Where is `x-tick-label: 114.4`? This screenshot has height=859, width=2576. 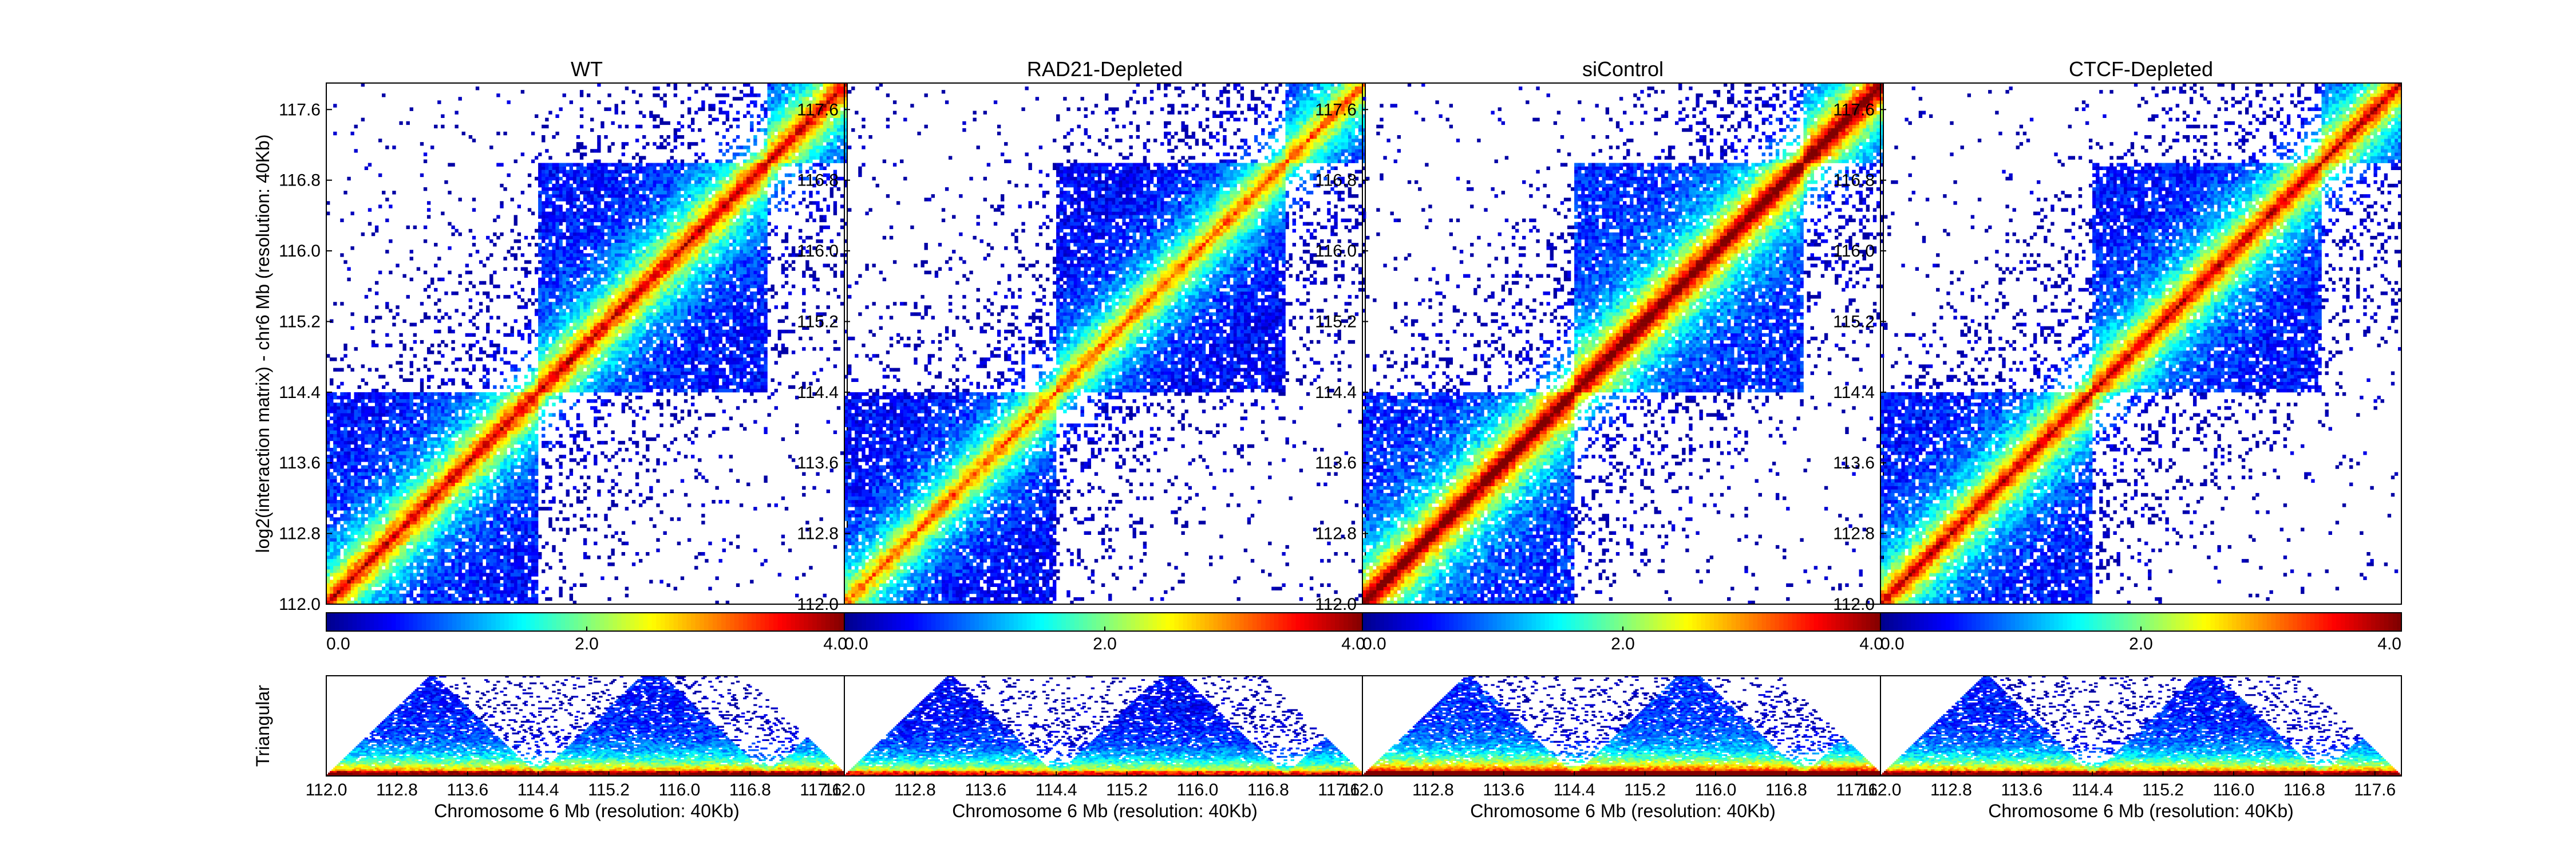
x-tick-label: 114.4 is located at coordinates (1056, 790).